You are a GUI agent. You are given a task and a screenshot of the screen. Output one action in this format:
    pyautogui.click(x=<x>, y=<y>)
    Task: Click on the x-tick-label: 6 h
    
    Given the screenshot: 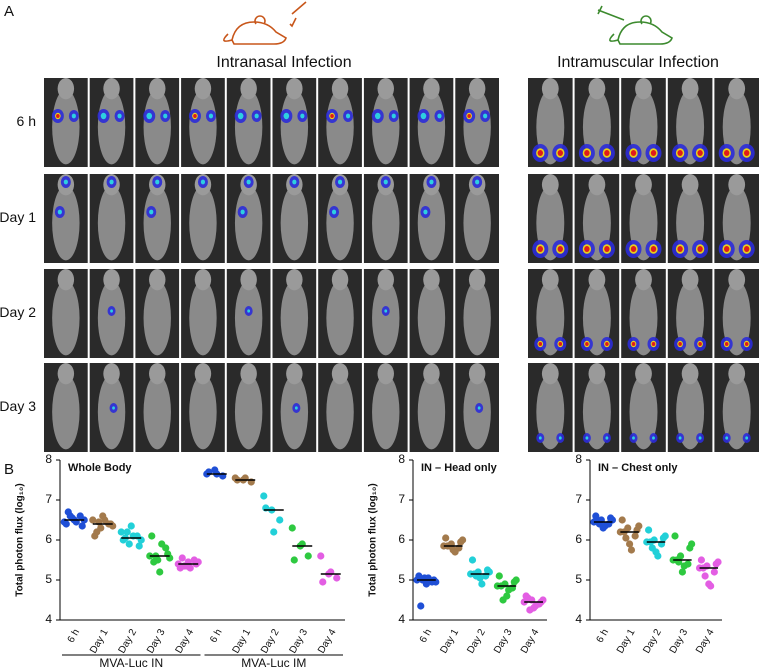 What is the action you would take?
    pyautogui.click(x=74, y=636)
    